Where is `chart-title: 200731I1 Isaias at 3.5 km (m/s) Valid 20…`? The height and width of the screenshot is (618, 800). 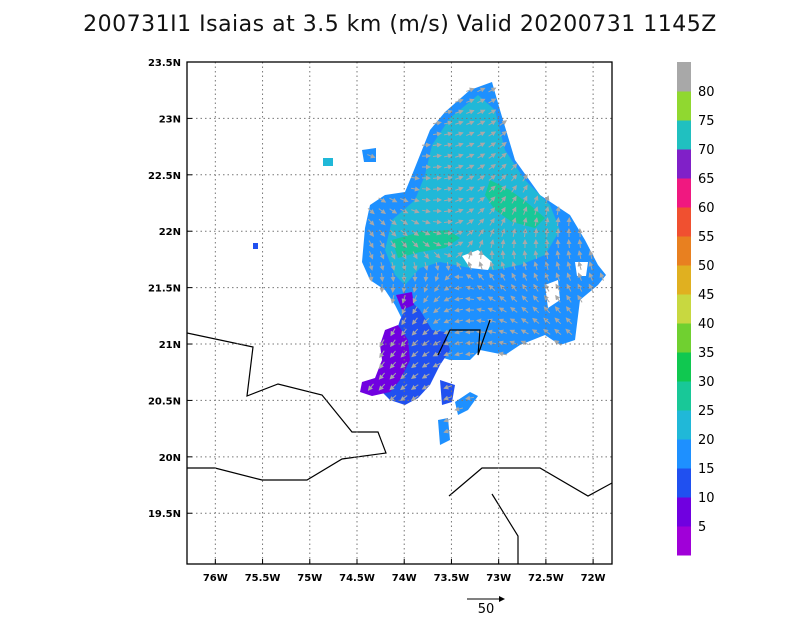
chart-title: 200731I1 Isaias at 3.5 km (m/s) Valid 20… is located at coordinates (400, 24).